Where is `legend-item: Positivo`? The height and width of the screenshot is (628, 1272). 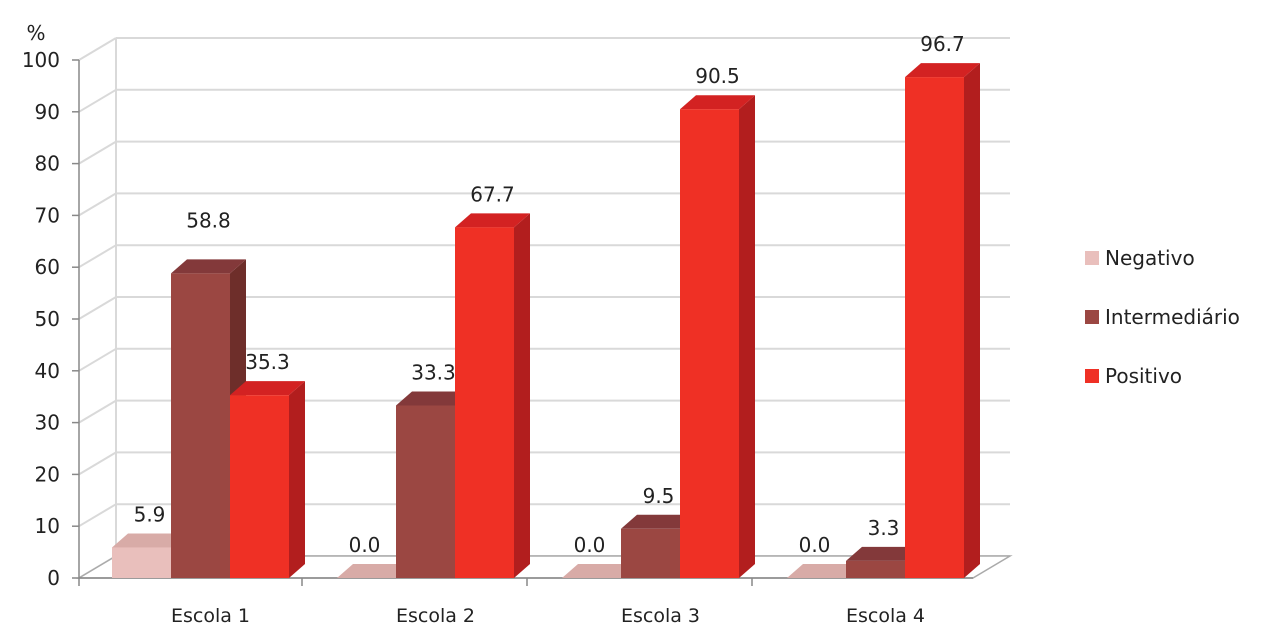
legend-item: Positivo is located at coordinates (1175, 376).